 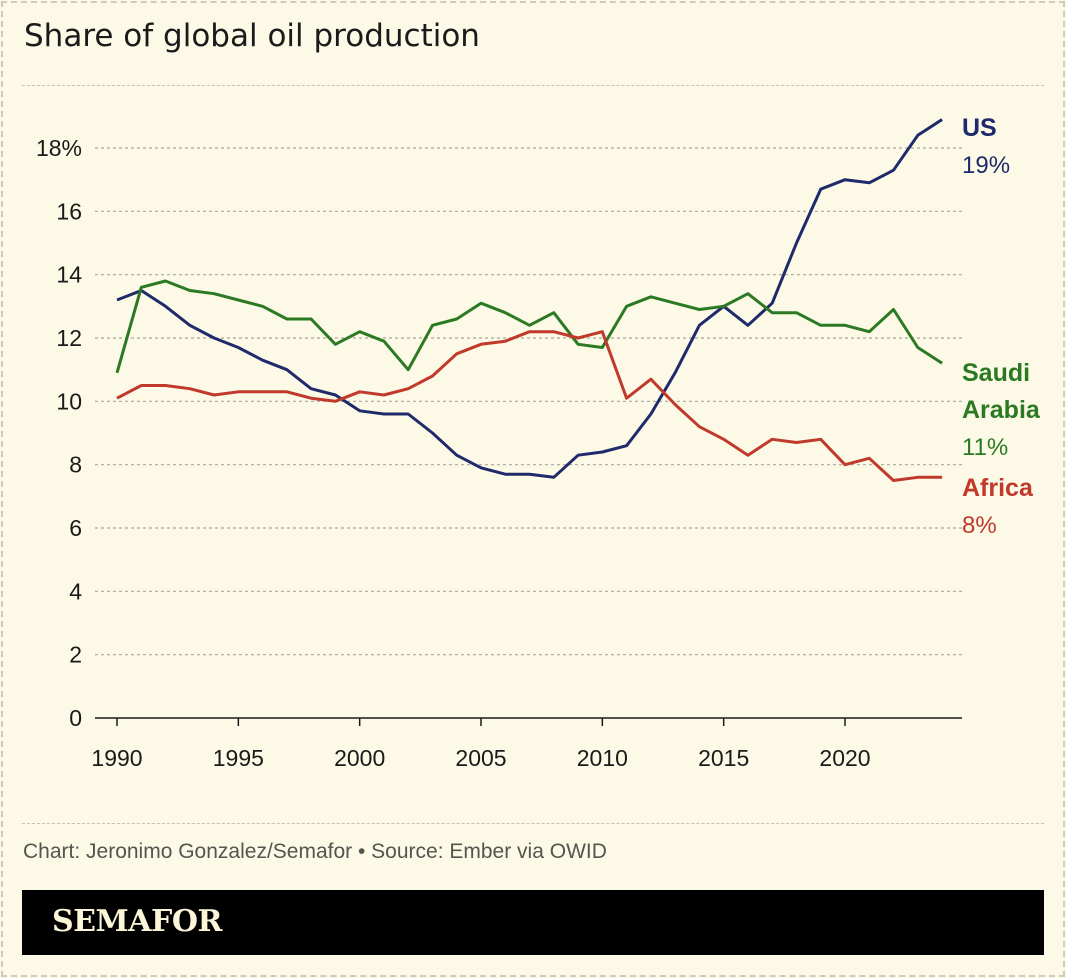 I want to click on footer-divider, so click(x=533, y=823).